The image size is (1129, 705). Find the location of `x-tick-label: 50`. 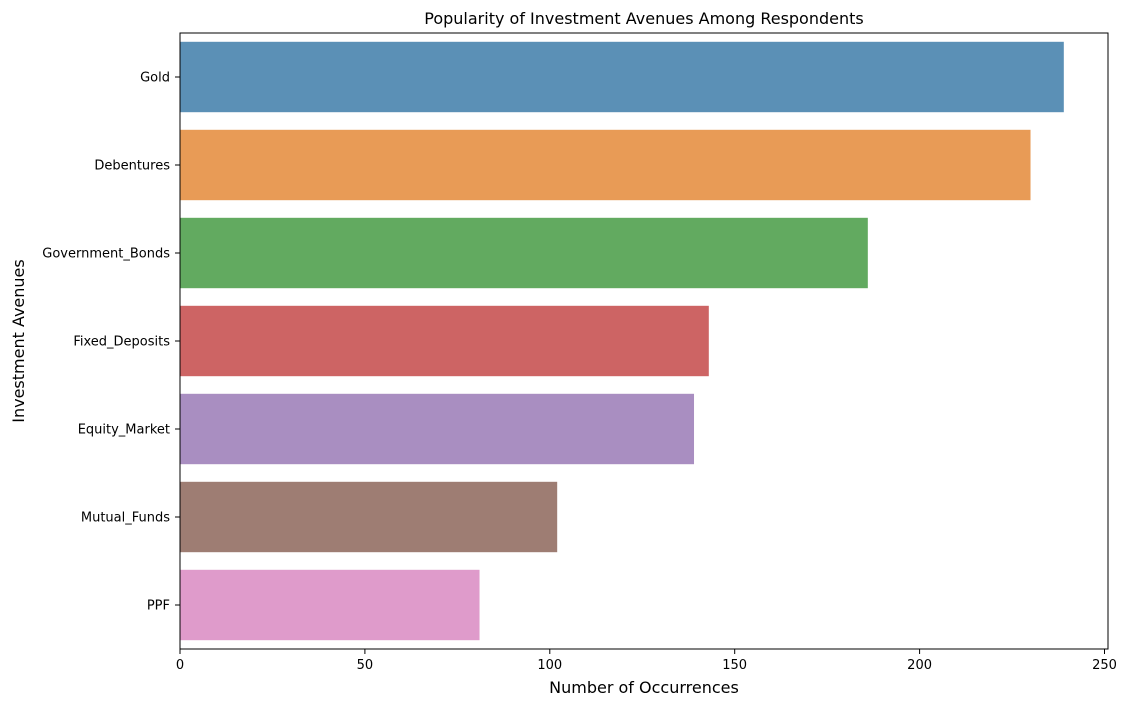

x-tick-label: 50 is located at coordinates (365, 665).